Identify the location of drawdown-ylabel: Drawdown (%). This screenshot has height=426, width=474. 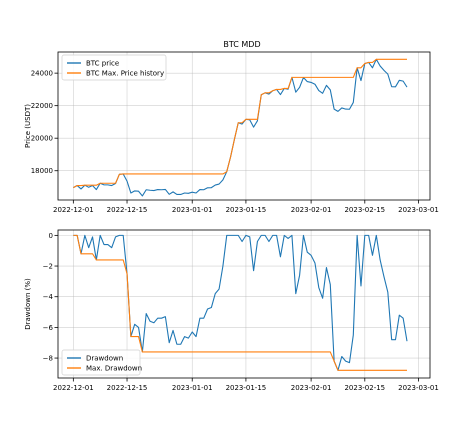
(28, 304).